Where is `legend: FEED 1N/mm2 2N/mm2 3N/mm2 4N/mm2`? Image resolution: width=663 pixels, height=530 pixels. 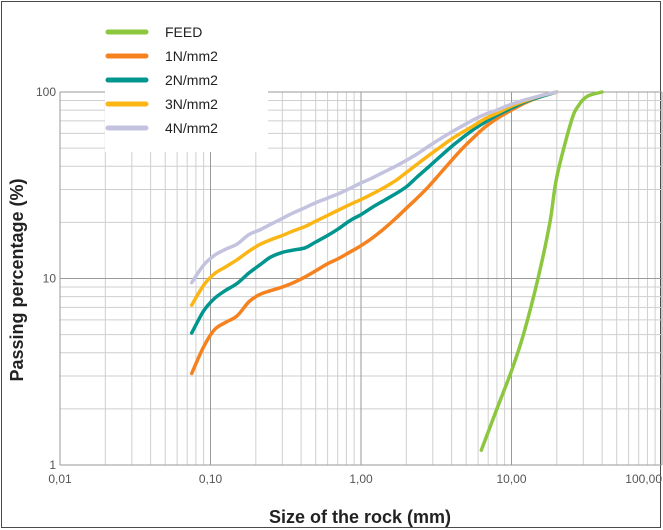 legend: FEED 1N/mm2 2N/mm2 3N/mm2 4N/mm2 is located at coordinates (161, 80).